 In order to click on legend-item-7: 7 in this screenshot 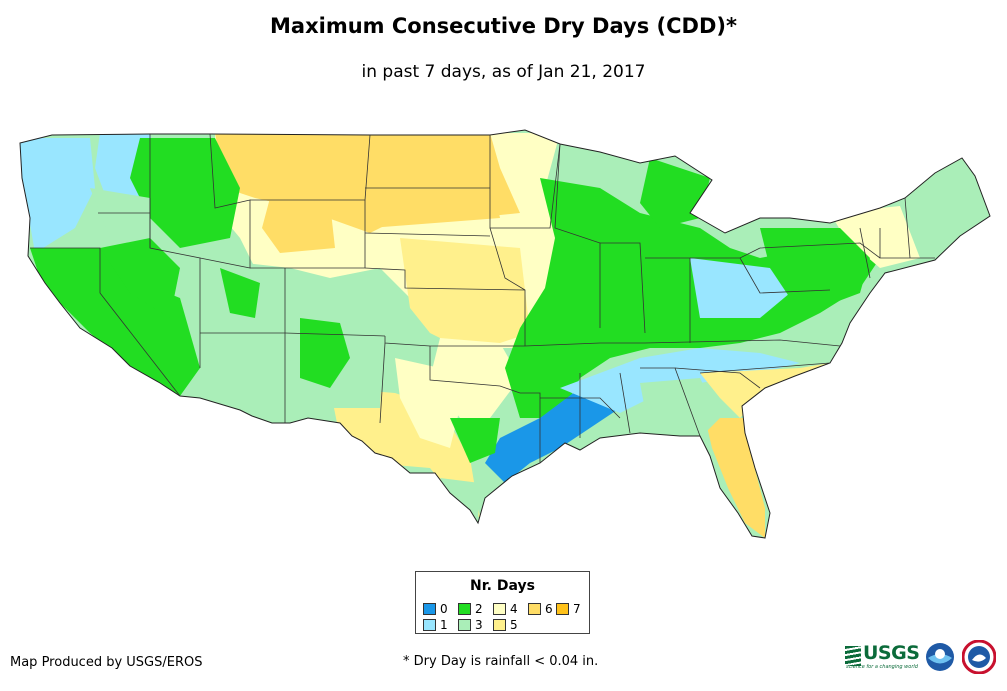, I will do `click(568, 609)`.